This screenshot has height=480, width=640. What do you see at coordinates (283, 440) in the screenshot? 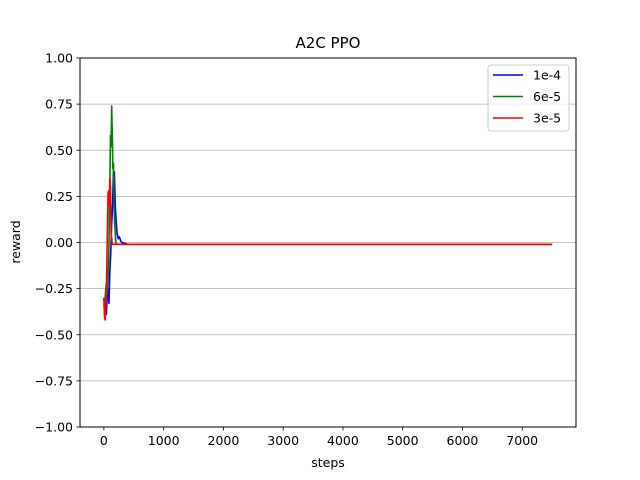
I see `x-tick-label: 3000` at bounding box center [283, 440].